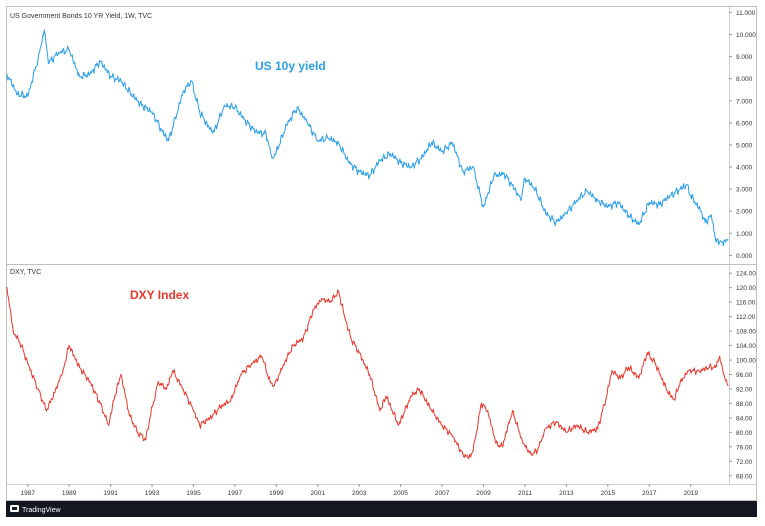 The width and height of the screenshot is (765, 526). Describe the element at coordinates (746, 346) in the screenshot. I see `y-tick-label: 104.00` at that location.